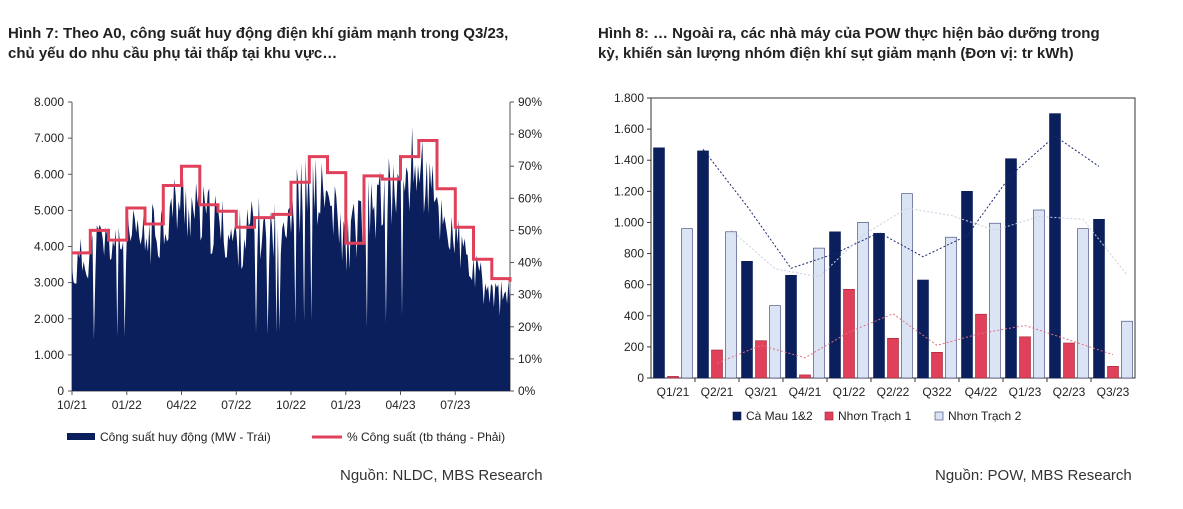 This screenshot has width=1183, height=509. What do you see at coordinates (181, 405) in the screenshot?
I see `x-tick-label: 04/22` at bounding box center [181, 405].